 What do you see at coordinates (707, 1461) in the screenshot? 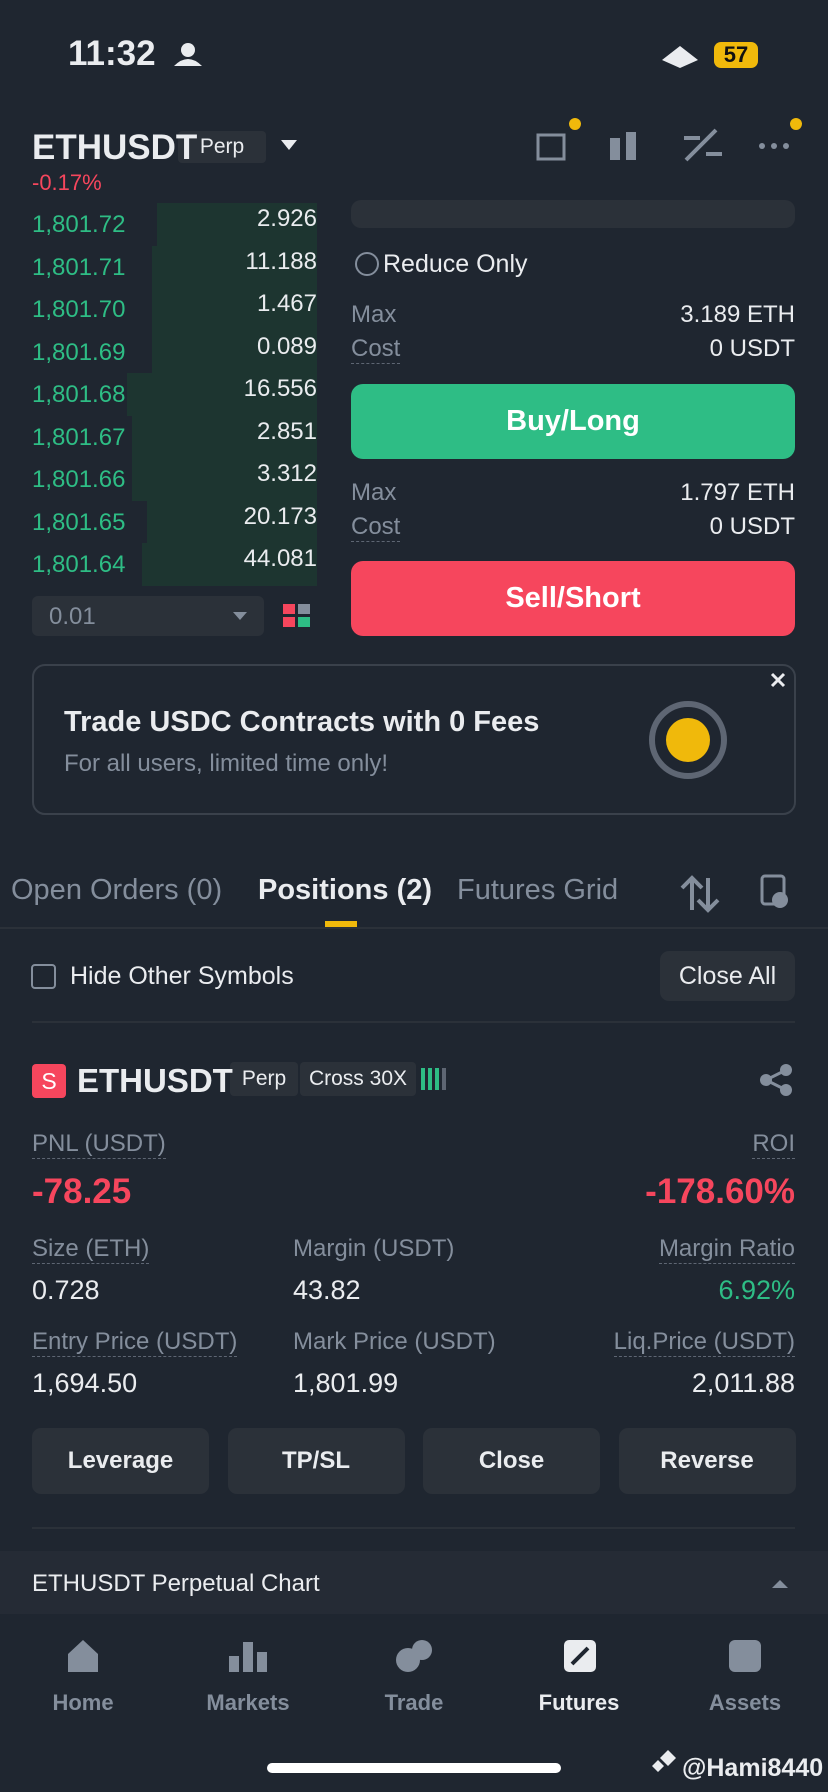
I see `position-button: Reverse` at bounding box center [707, 1461].